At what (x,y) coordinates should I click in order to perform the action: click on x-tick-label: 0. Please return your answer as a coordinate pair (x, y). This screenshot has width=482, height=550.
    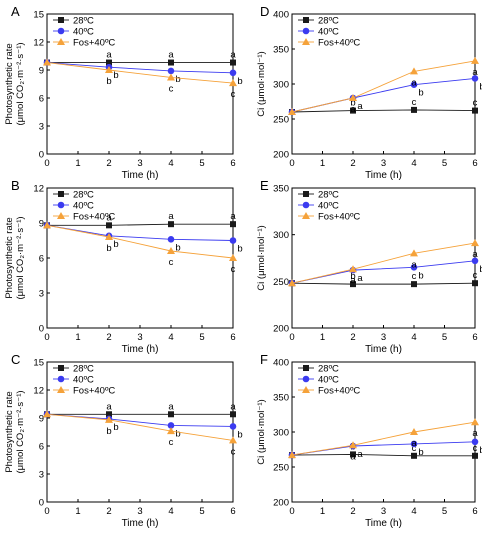
    Looking at the image, I should click on (46, 337).